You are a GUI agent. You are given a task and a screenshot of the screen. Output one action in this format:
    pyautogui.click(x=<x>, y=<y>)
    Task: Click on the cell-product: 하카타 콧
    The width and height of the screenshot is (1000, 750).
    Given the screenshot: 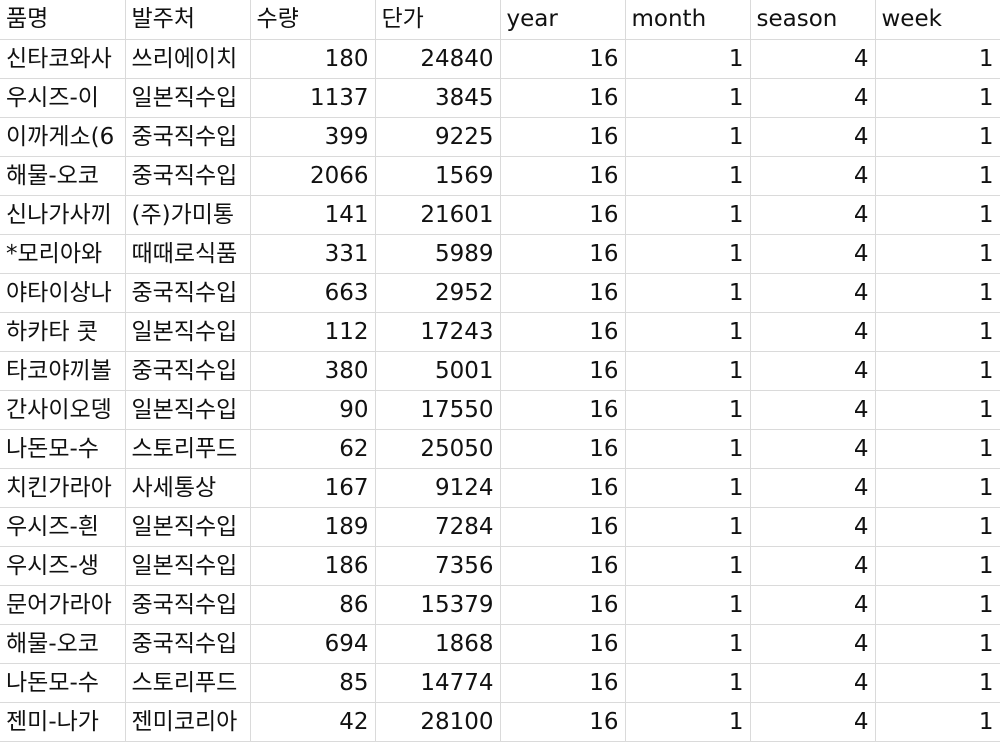 What is the action you would take?
    pyautogui.click(x=63, y=332)
    